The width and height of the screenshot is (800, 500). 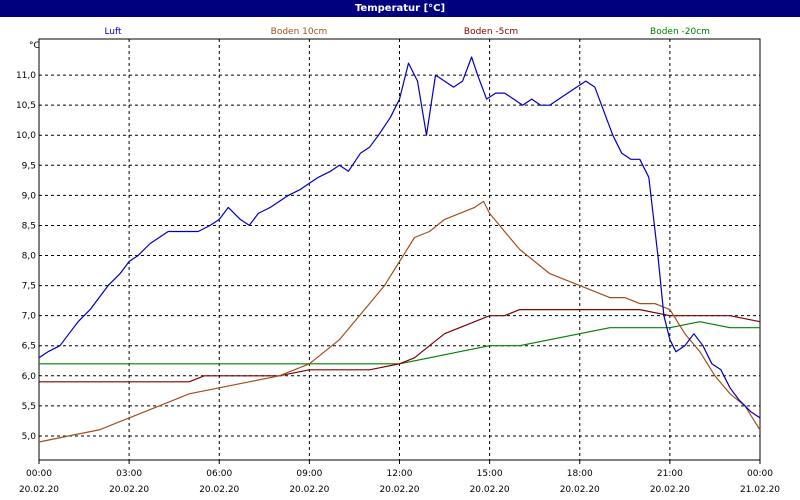 What do you see at coordinates (407, 32) in the screenshot?
I see `legend: Luft Boden 10cm Boden -5cm Boden -20cm` at bounding box center [407, 32].